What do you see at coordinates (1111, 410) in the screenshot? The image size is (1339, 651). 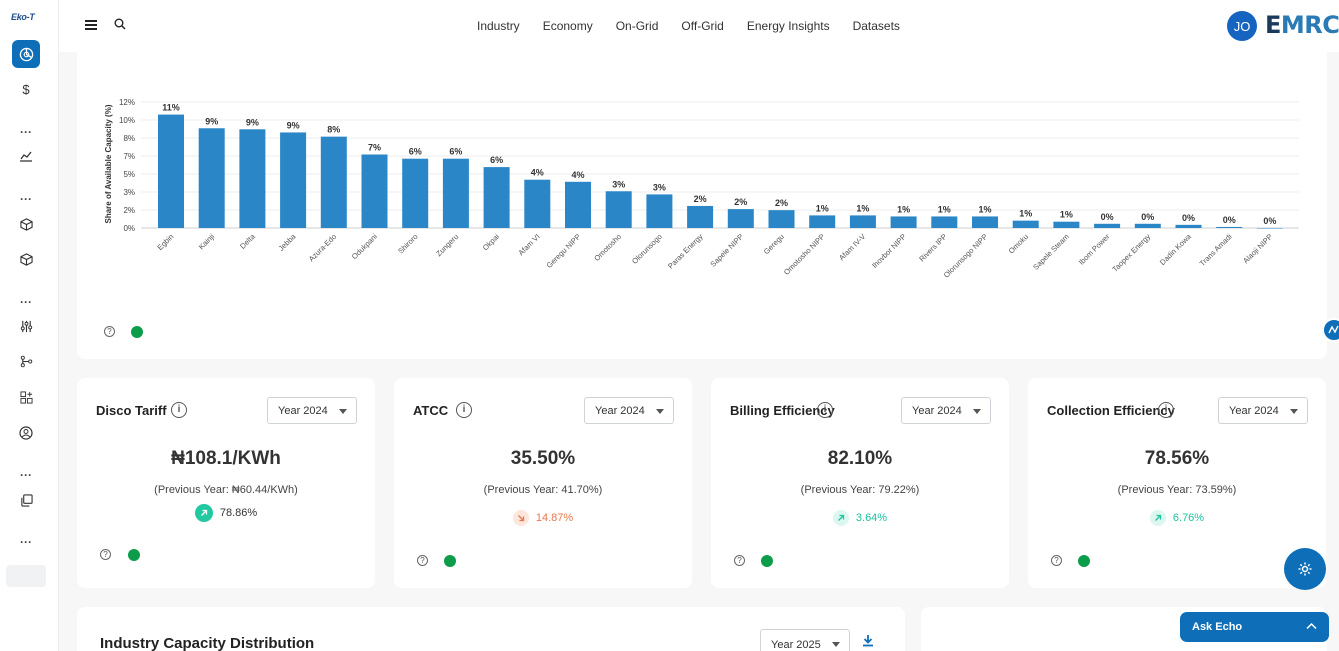 I see `kpi-title: Collection Efficiency` at bounding box center [1111, 410].